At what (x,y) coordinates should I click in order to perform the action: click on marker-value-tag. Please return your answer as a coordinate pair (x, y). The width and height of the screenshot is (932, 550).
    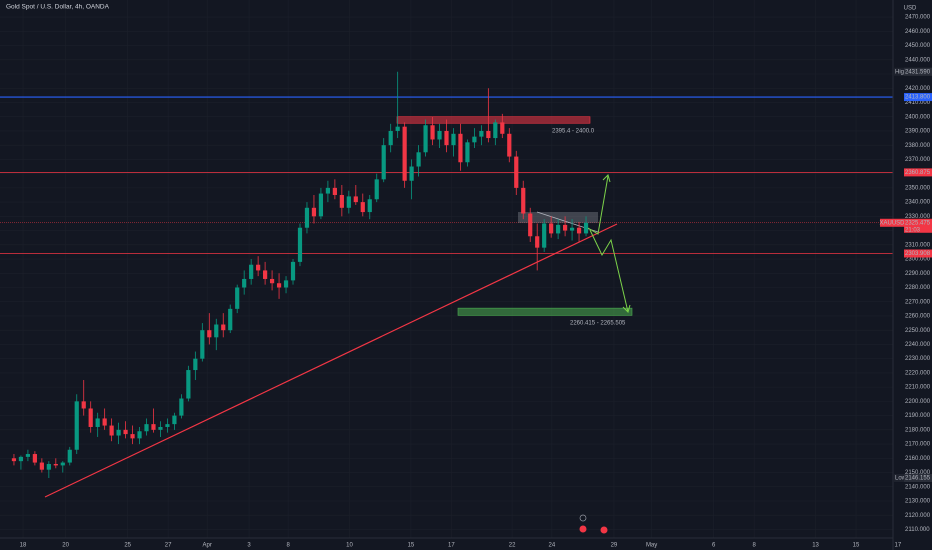
    Looking at the image, I should click on (918, 478).